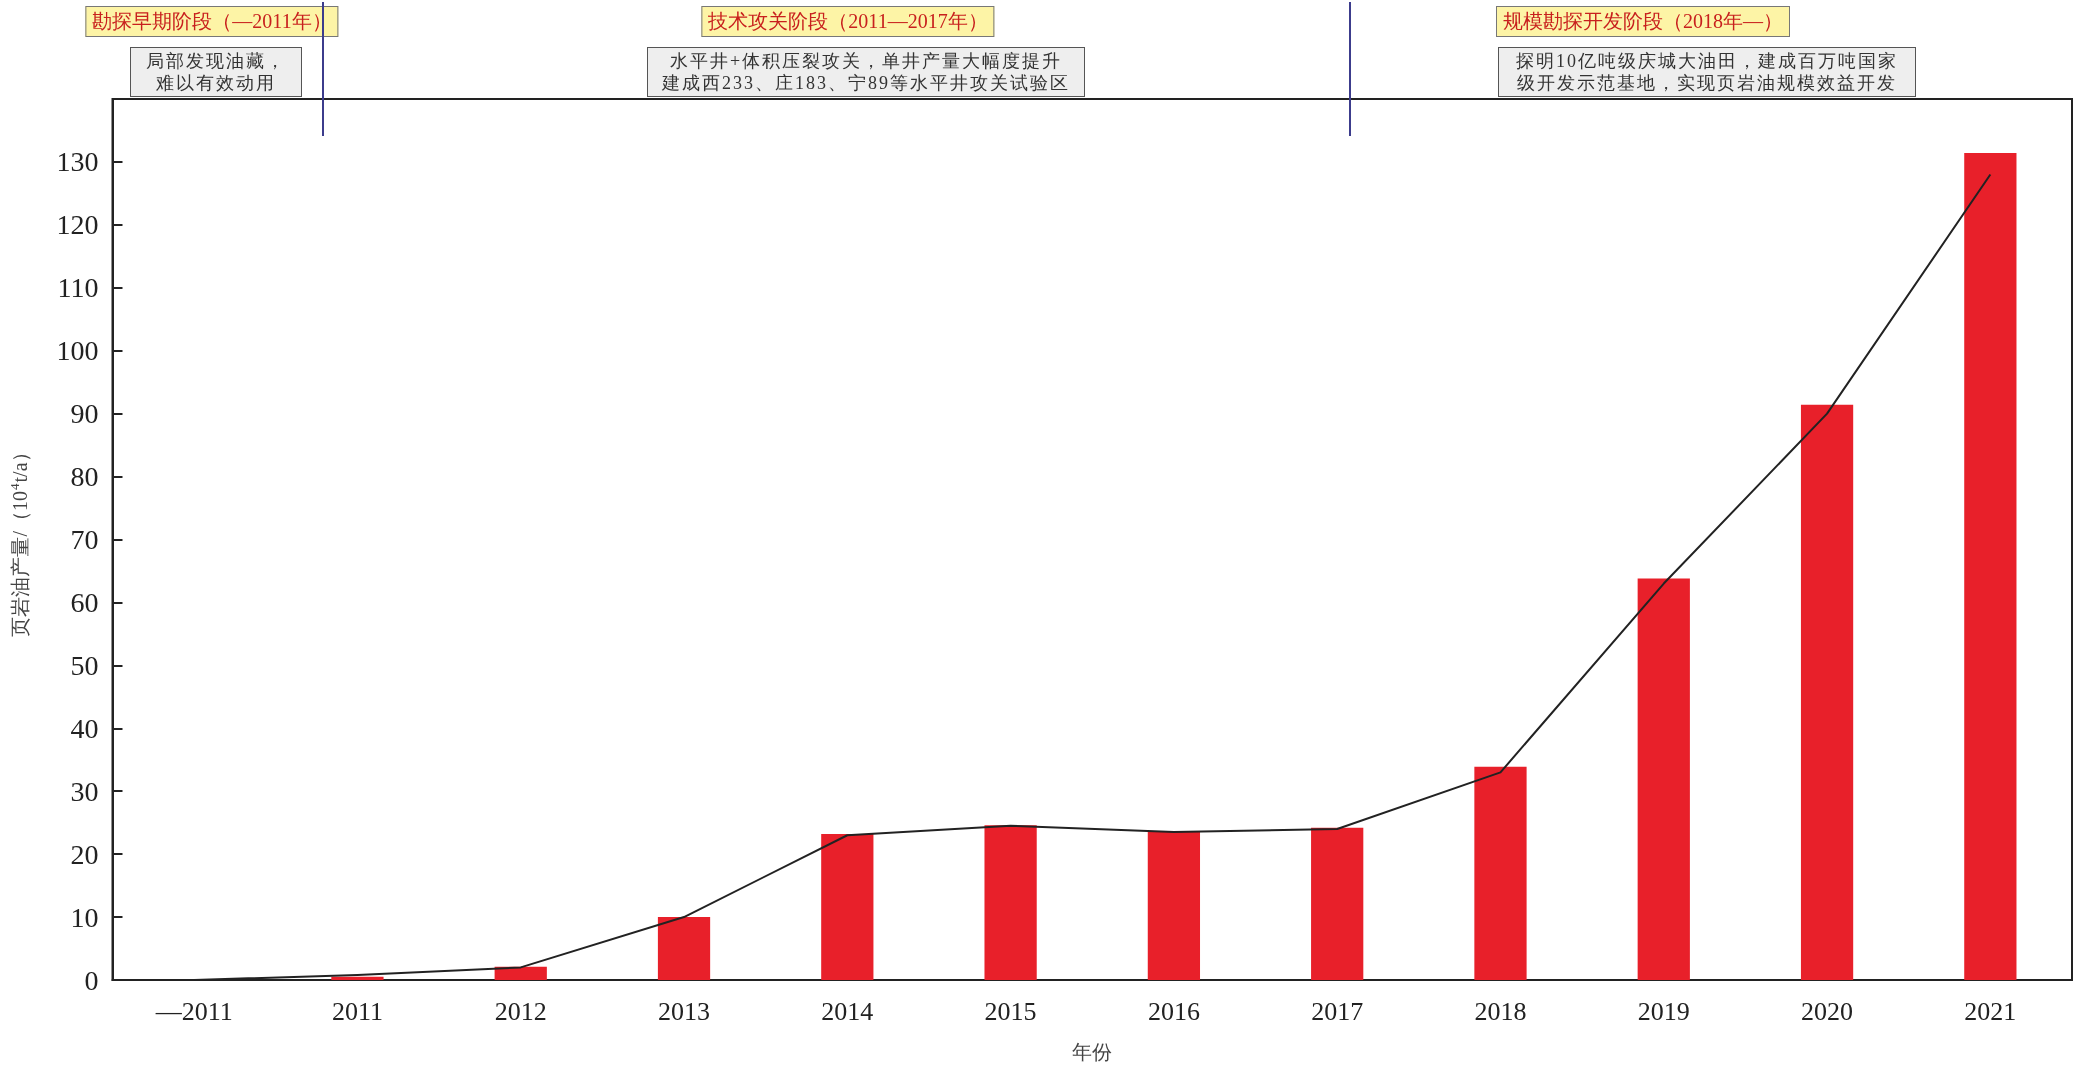 This screenshot has height=1071, width=2078. Describe the element at coordinates (84, 414) in the screenshot. I see `y-tick-label: 90` at that location.